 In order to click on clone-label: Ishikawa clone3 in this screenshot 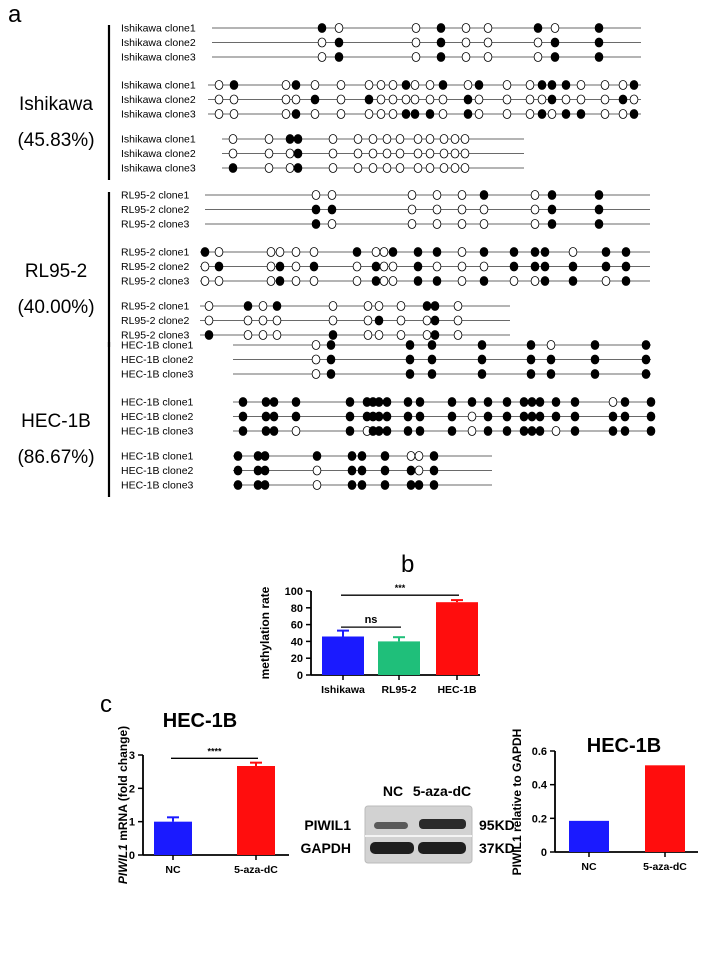, I will do `click(158, 169)`.